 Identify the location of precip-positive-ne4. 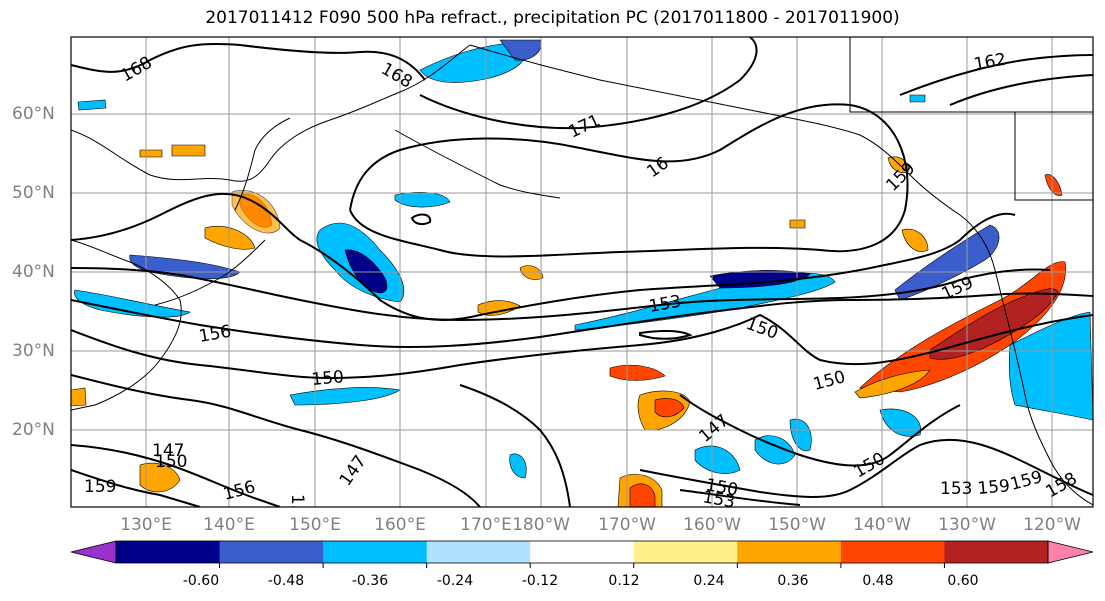
(915, 240).